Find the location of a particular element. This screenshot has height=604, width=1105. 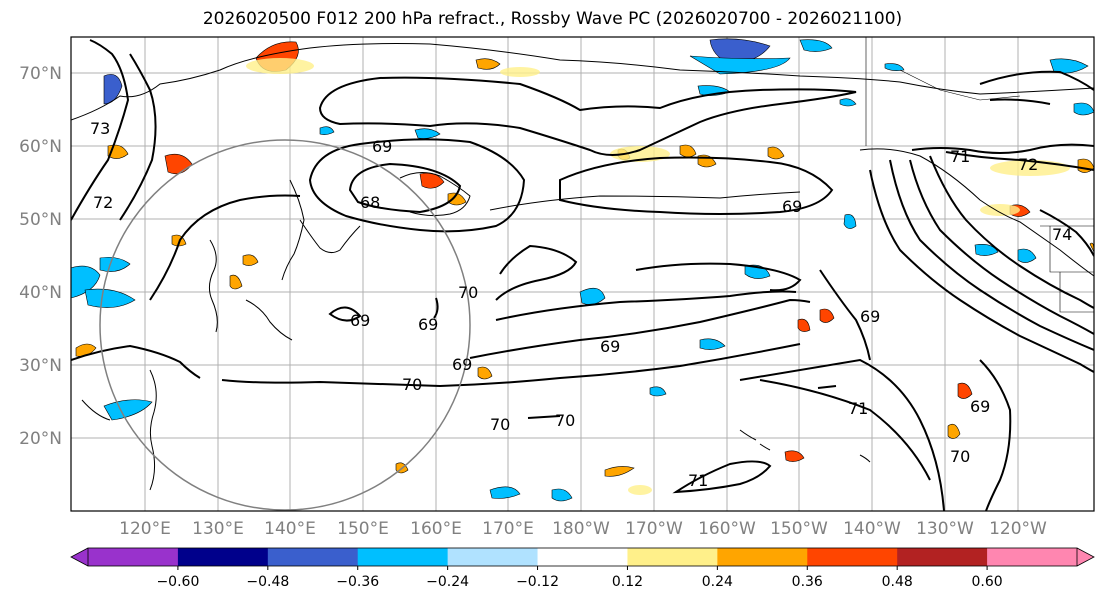

colorbar-tick-label: −0.24 is located at coordinates (447, 582).